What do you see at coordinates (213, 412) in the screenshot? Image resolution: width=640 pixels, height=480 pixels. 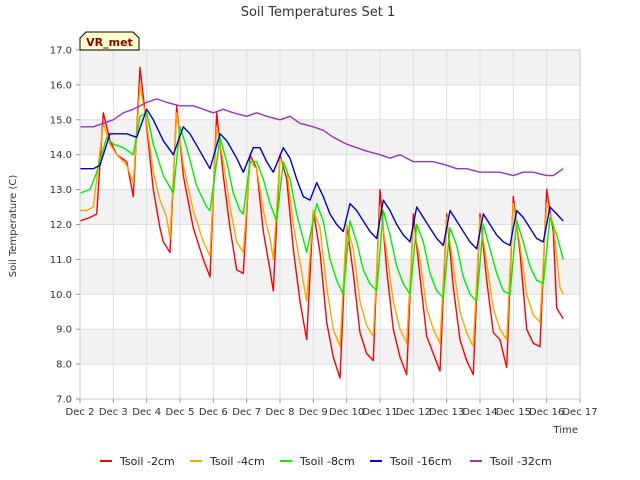 I see `x-tick-label: Dec 6` at bounding box center [213, 412].